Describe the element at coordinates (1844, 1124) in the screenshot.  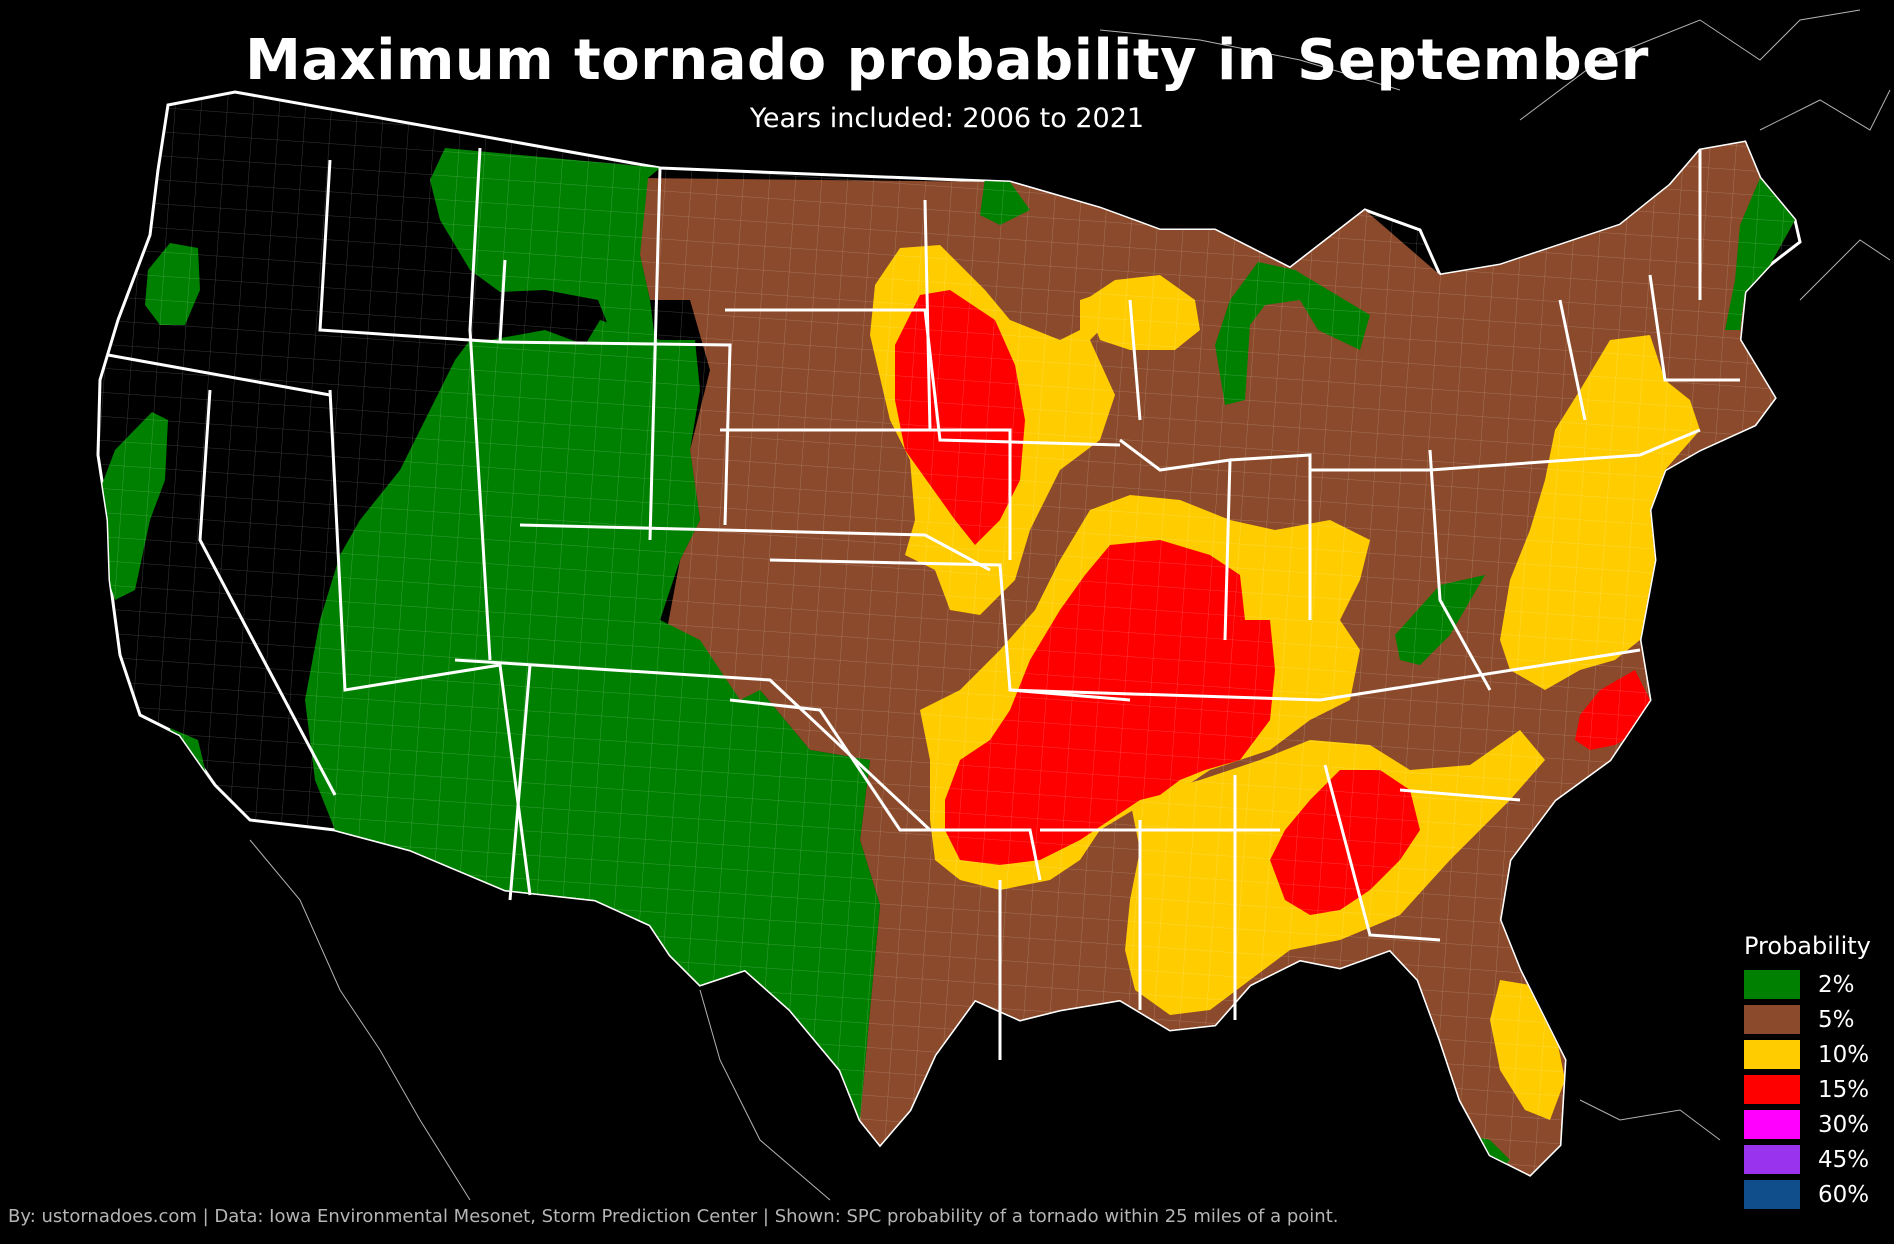
I see `legend-label-30pct: 30%` at that location.